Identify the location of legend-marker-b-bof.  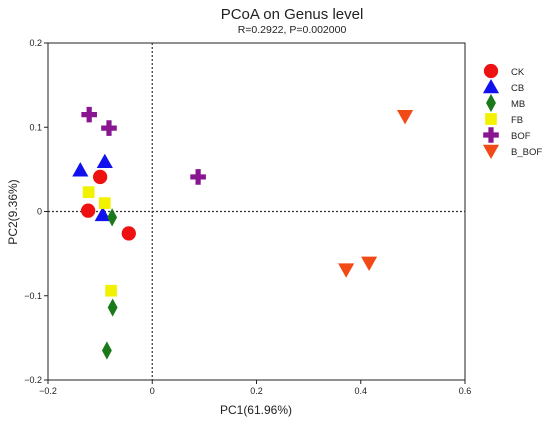
(491, 152).